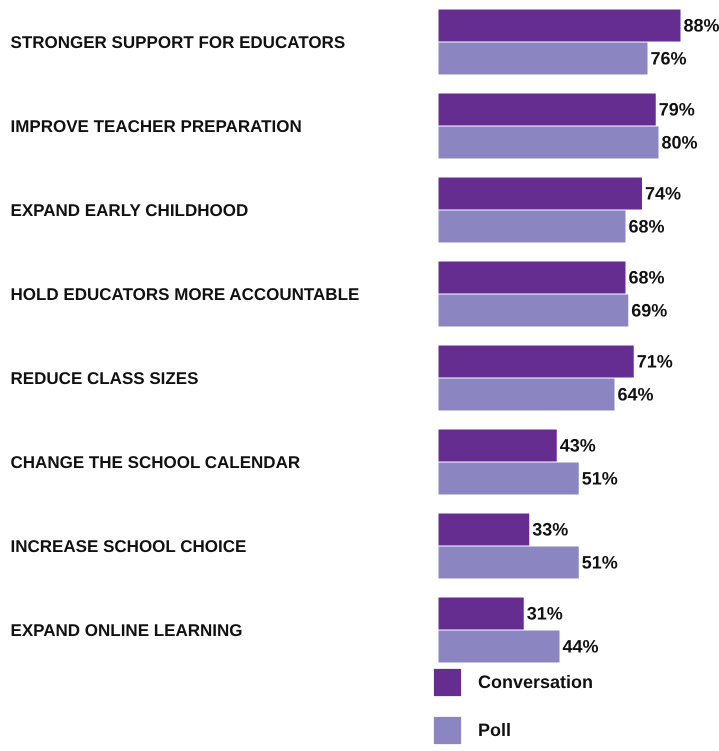  Describe the element at coordinates (155, 462) in the screenshot. I see `y-tick-label: CHANGE THE SCHOOL CALENDAR` at that location.